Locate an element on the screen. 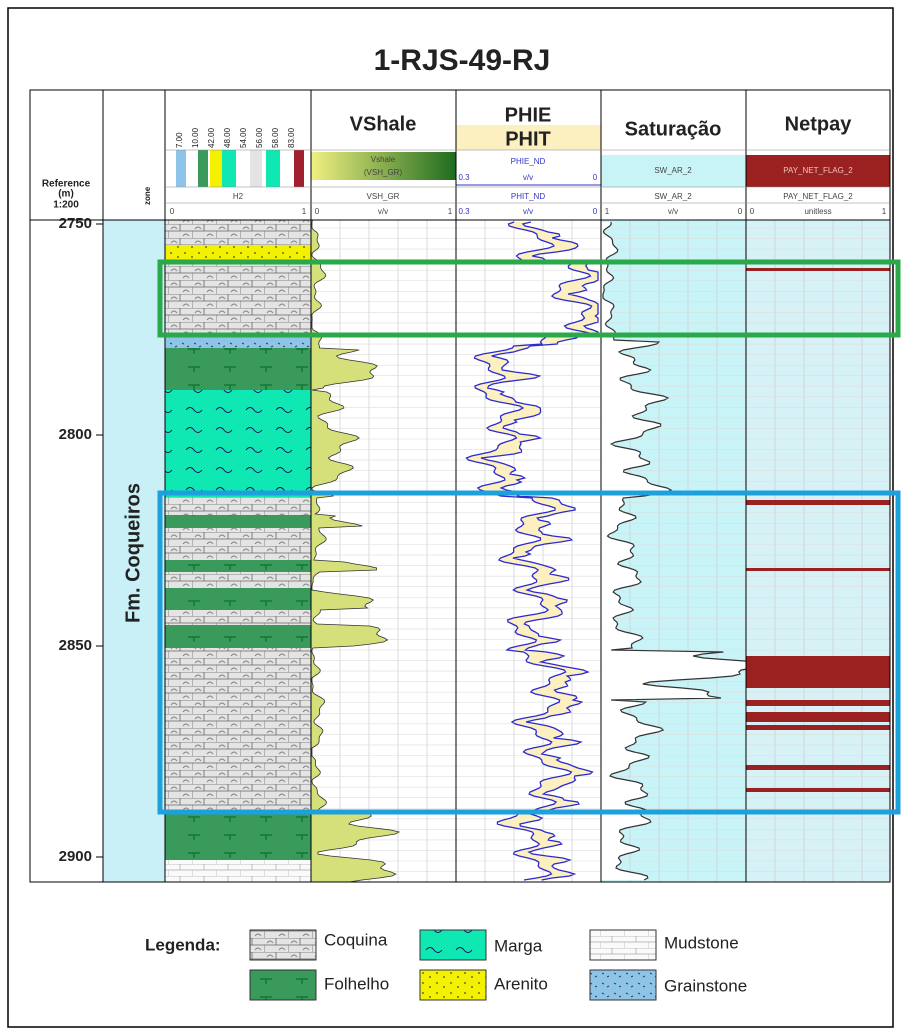  track-title: PHIT is located at coordinates (528, 139).